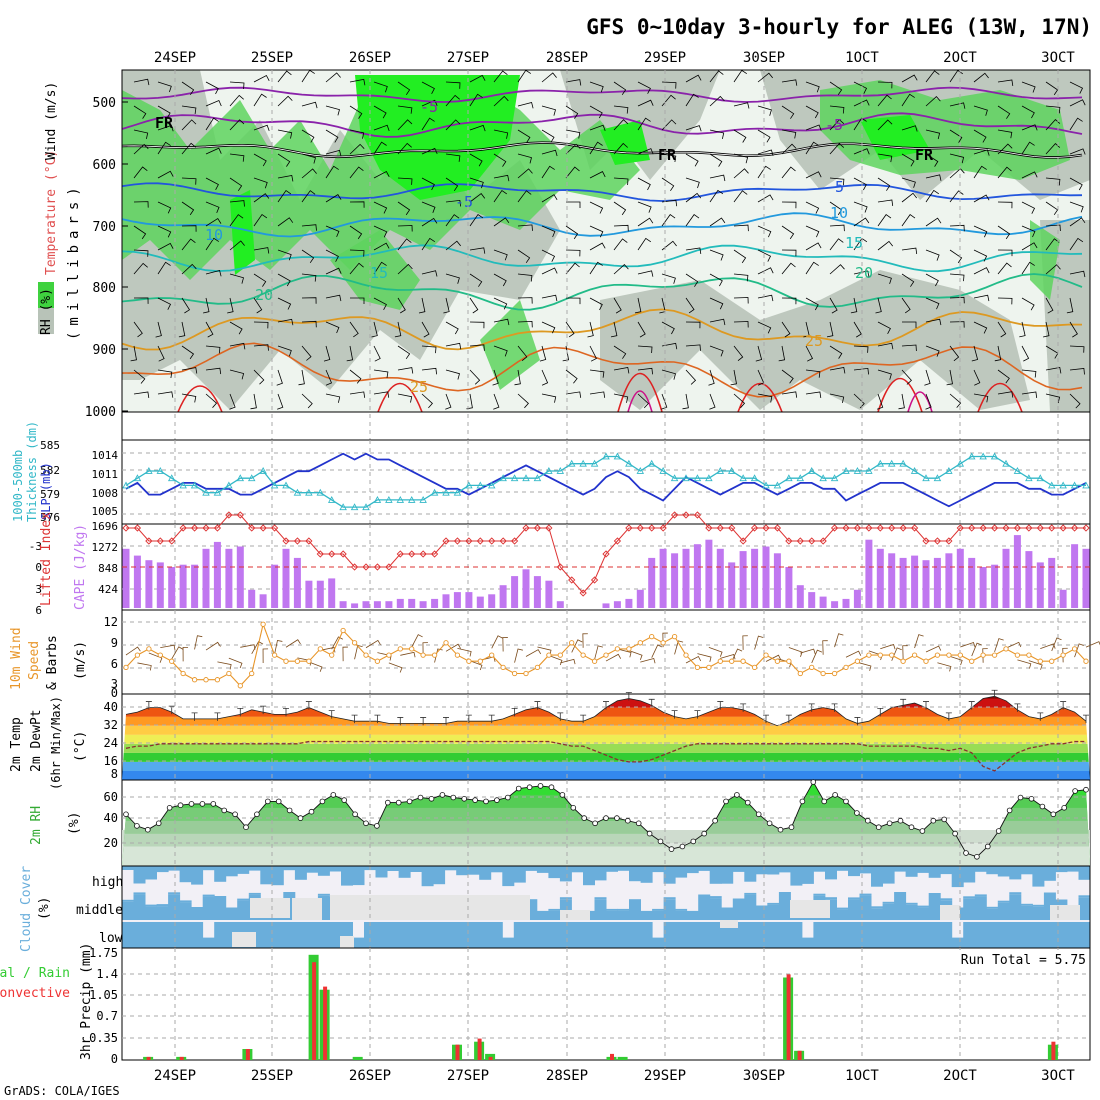 The image size is (1100, 1100). I want to click on date-tick-label: 26SEP, so click(370, 1076).